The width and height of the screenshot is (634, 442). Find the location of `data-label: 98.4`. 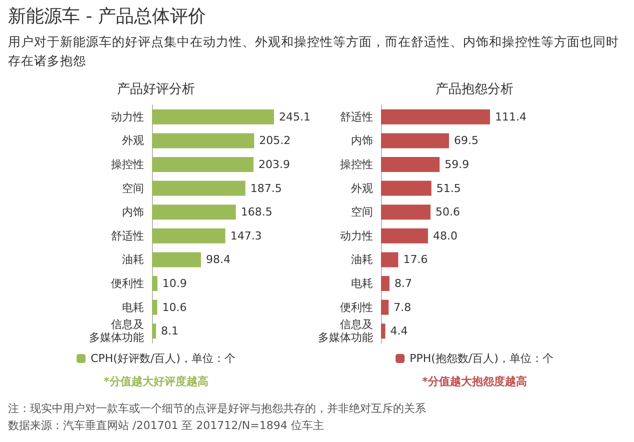

data-label: 98.4 is located at coordinates (218, 259).